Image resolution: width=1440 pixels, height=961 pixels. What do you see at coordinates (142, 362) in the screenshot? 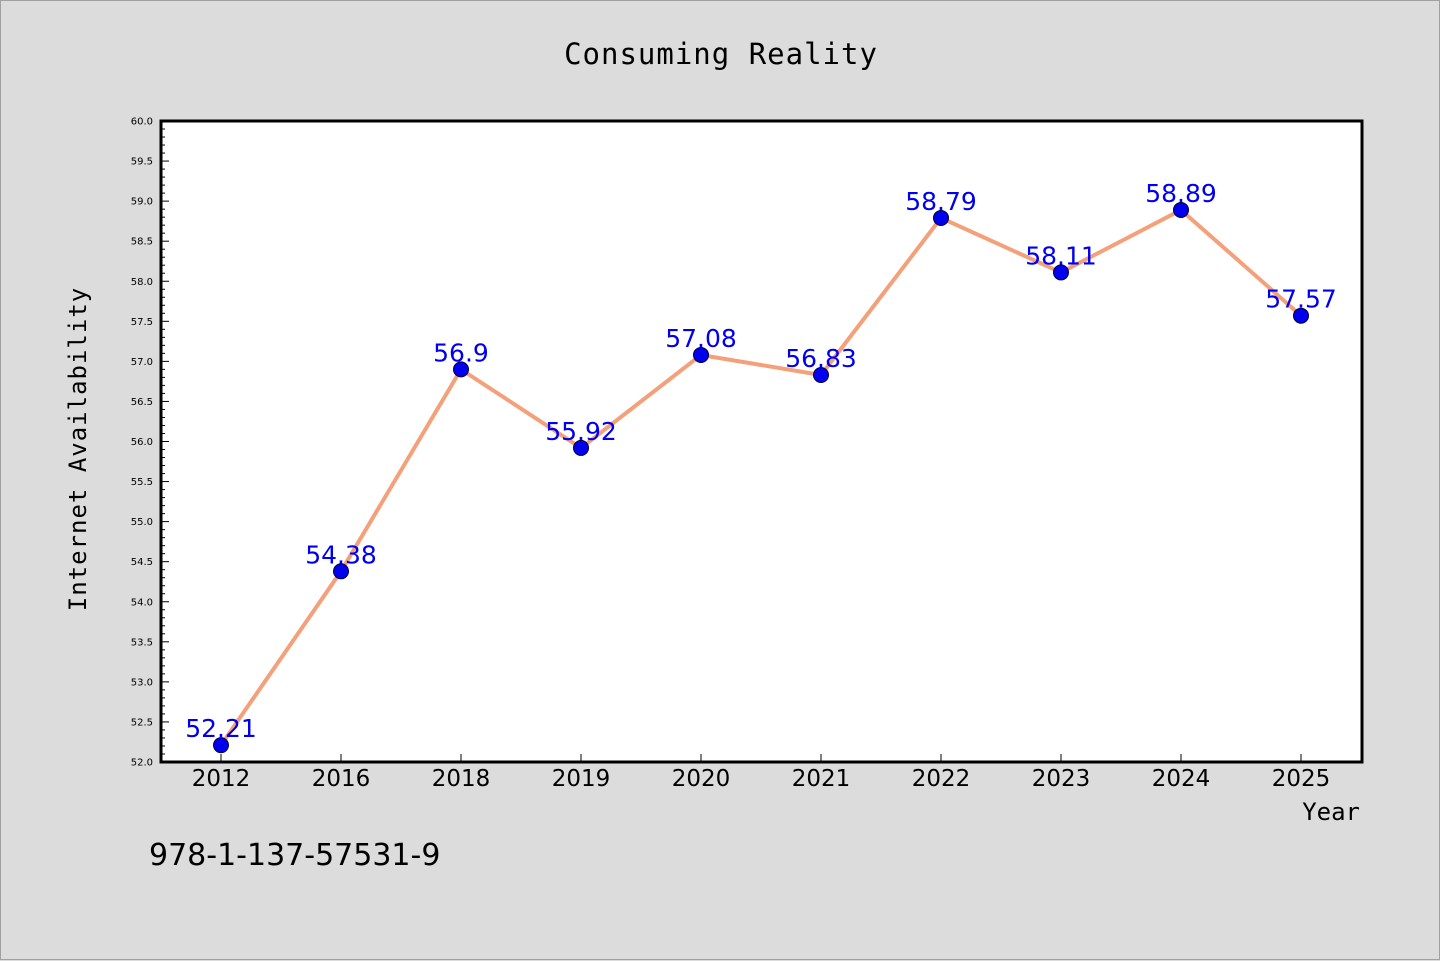
I see `y-tick-label: 57.0` at bounding box center [142, 362].